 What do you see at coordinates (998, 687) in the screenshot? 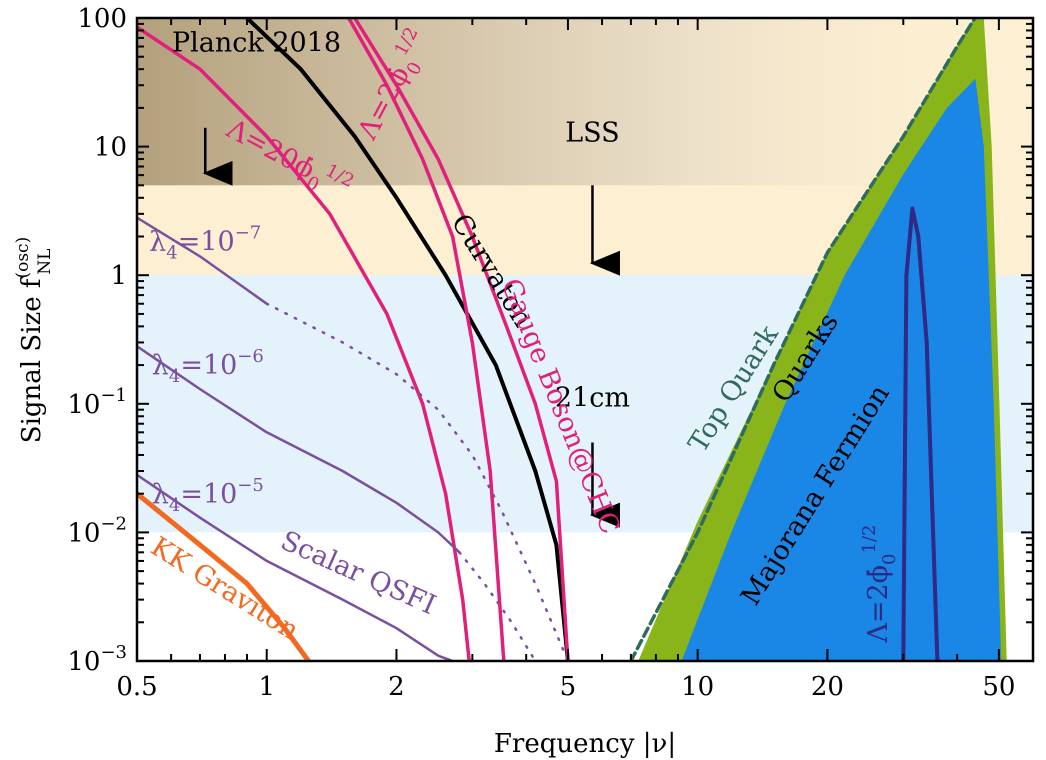
I see `x-tick-label: 50` at bounding box center [998, 687].